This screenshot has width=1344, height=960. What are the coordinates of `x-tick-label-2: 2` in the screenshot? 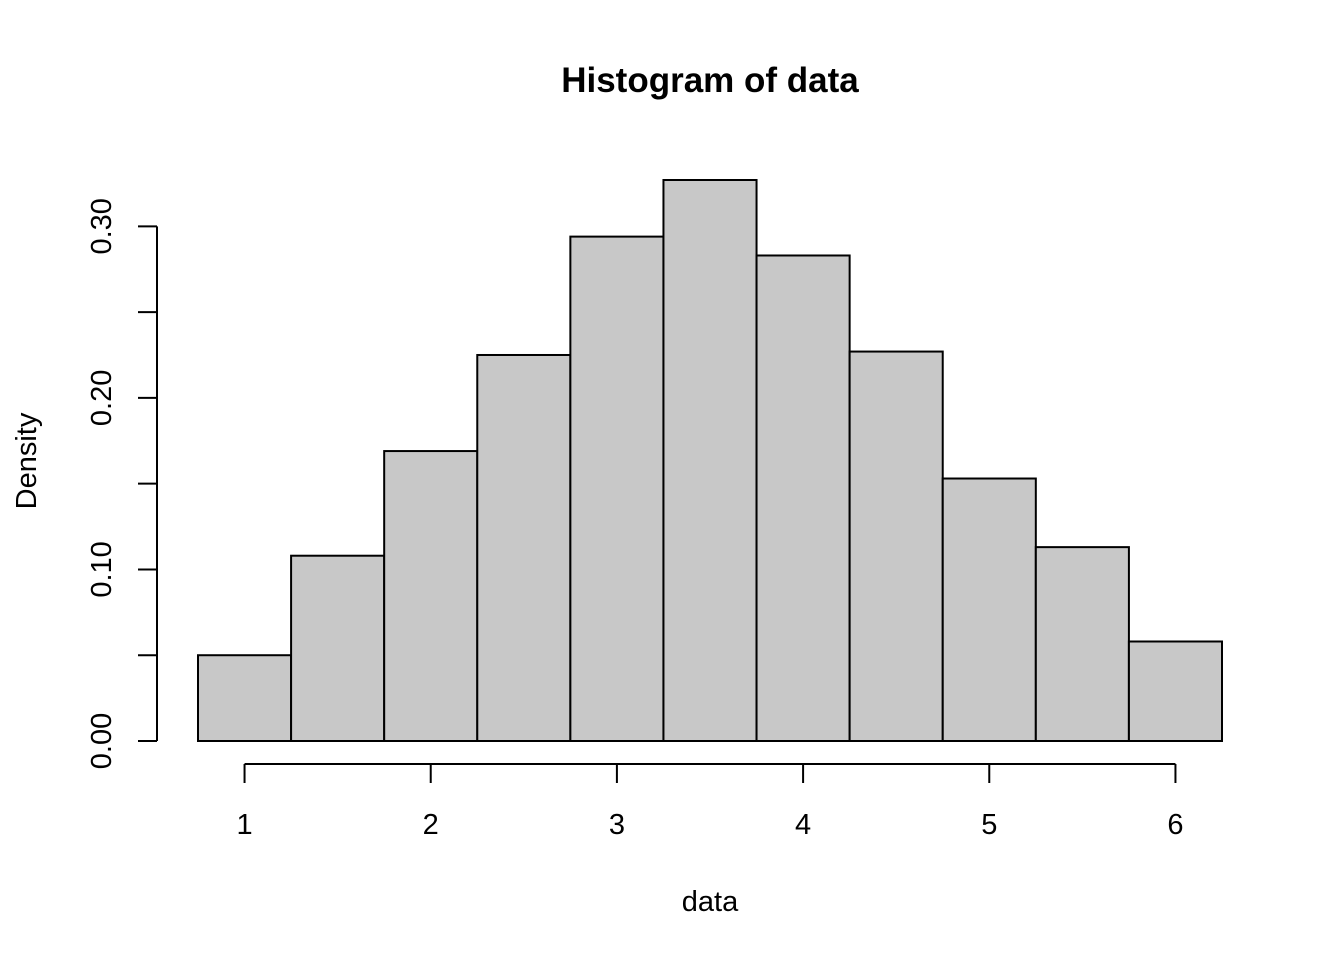 It's located at (431, 825).